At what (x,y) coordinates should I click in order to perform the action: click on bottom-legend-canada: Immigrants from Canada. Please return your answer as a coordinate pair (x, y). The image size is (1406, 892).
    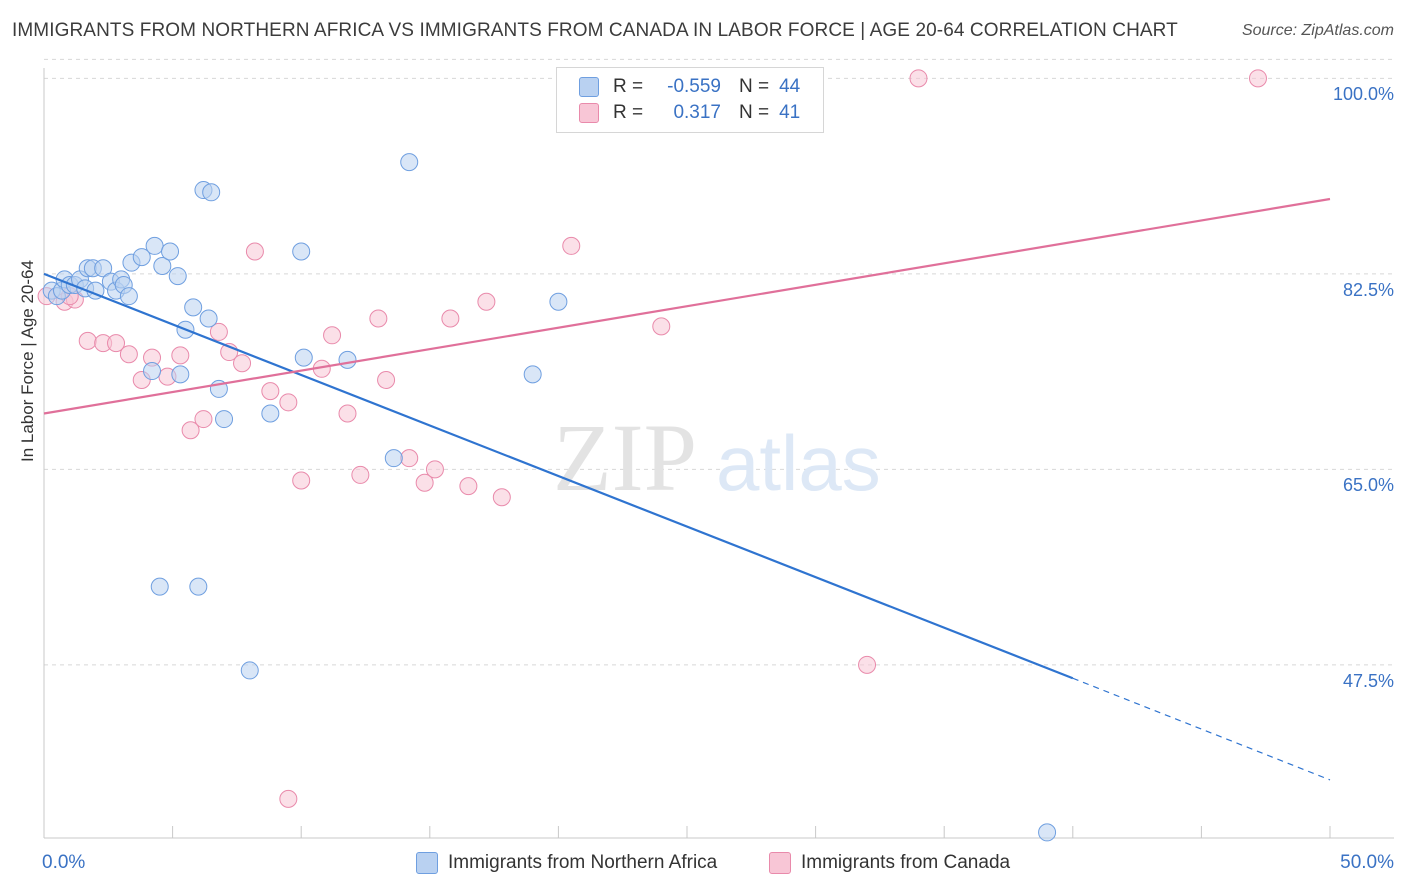
    Looking at the image, I should click on (889, 863).